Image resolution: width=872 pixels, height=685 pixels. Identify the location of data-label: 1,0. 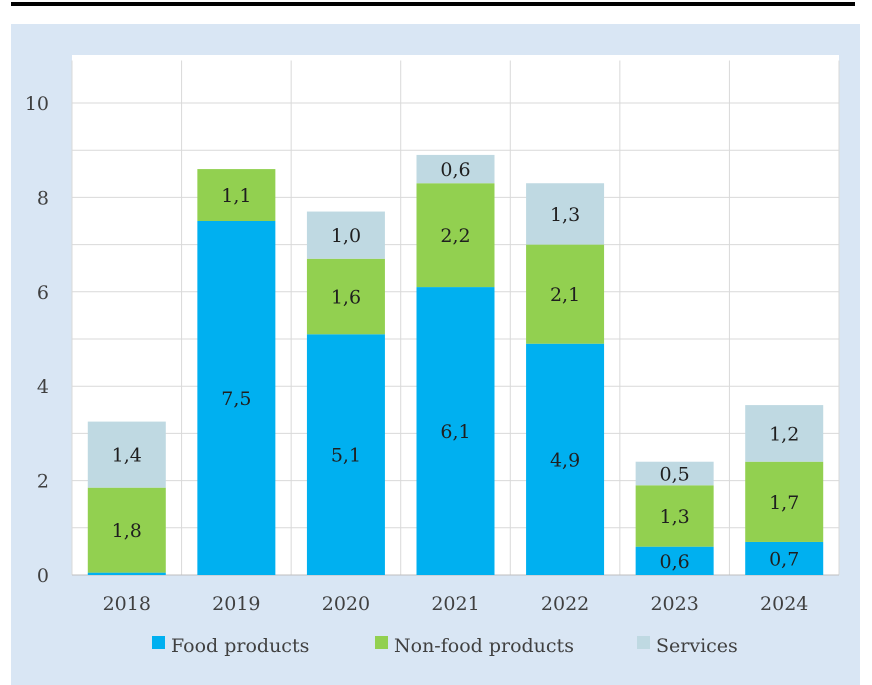
(346, 236).